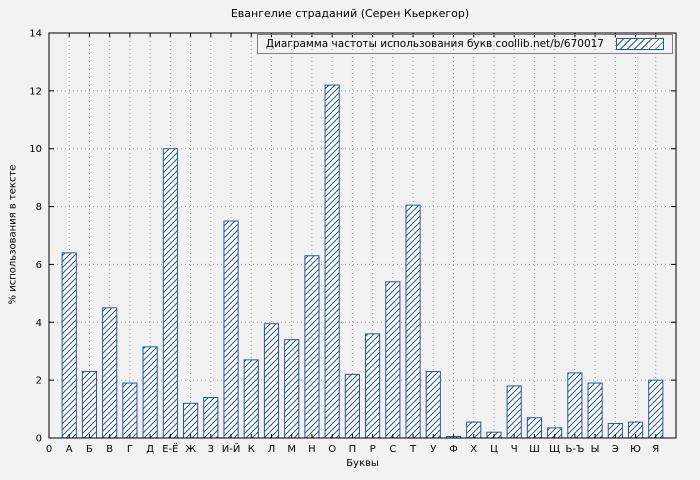 Image resolution: width=700 pixels, height=480 pixels. Describe the element at coordinates (109, 449) in the screenshot. I see `xtick-label: В` at that location.